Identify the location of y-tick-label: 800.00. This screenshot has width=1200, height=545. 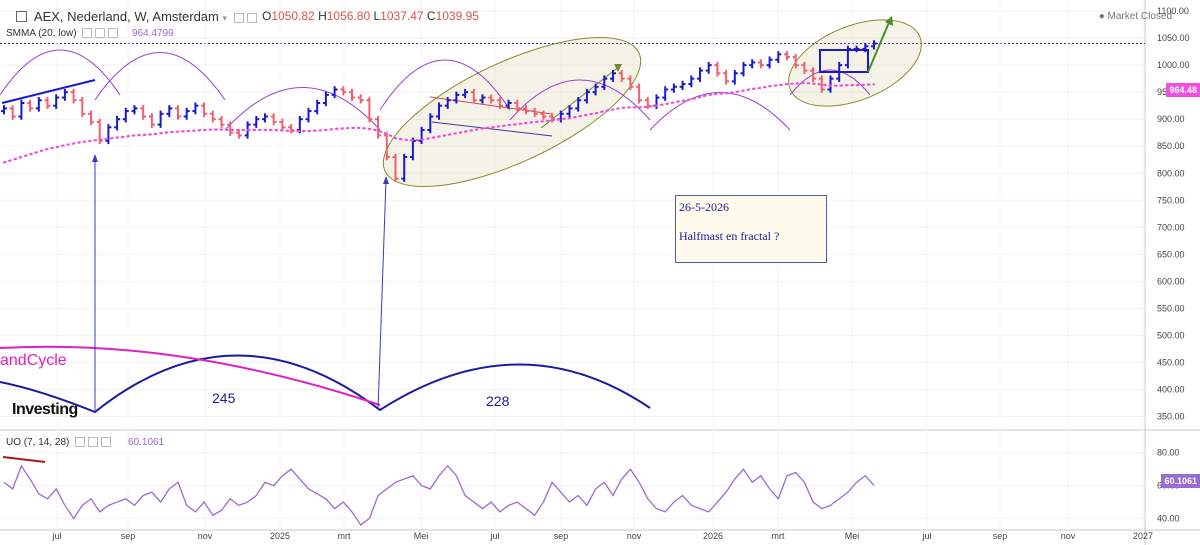
(1171, 173).